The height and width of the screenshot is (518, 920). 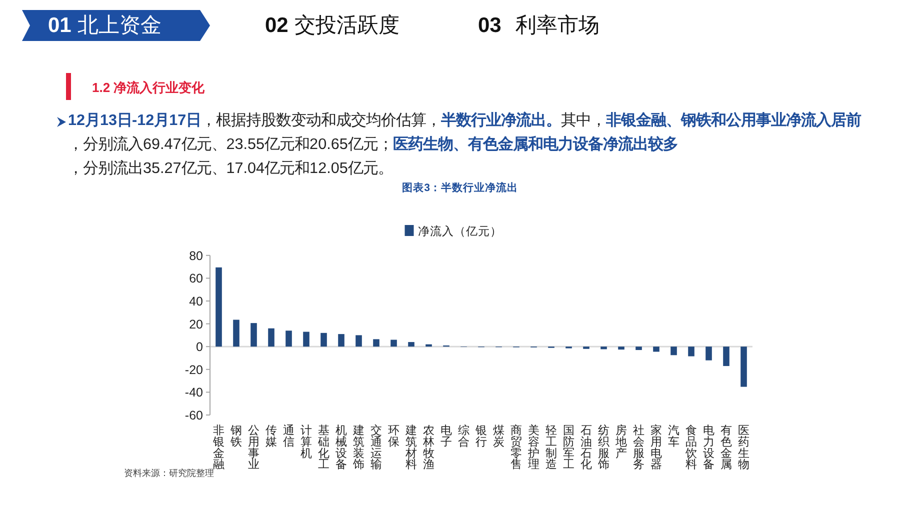 I want to click on x-tick-label: 国防军工, so click(x=568, y=448).